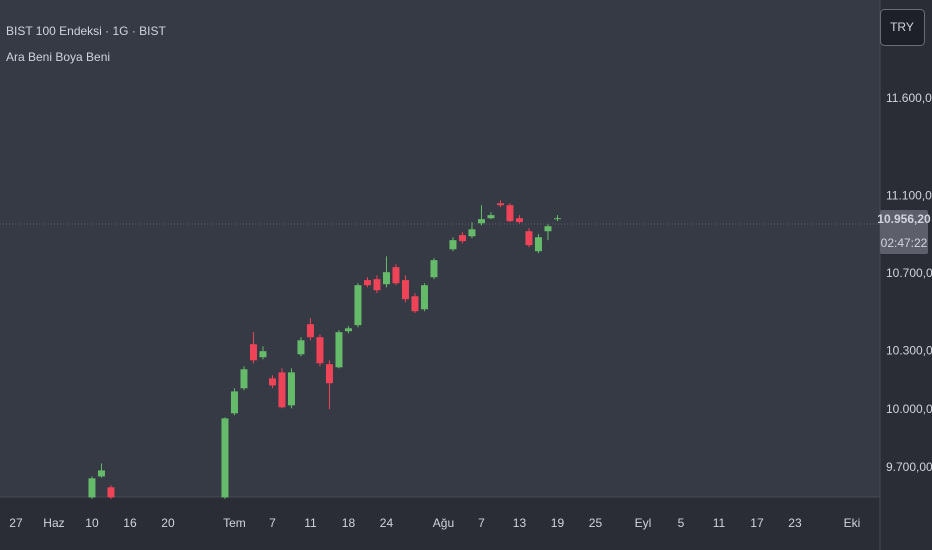 The image size is (932, 550). Describe the element at coordinates (234, 523) in the screenshot. I see `x-tick-label: Tem` at that location.